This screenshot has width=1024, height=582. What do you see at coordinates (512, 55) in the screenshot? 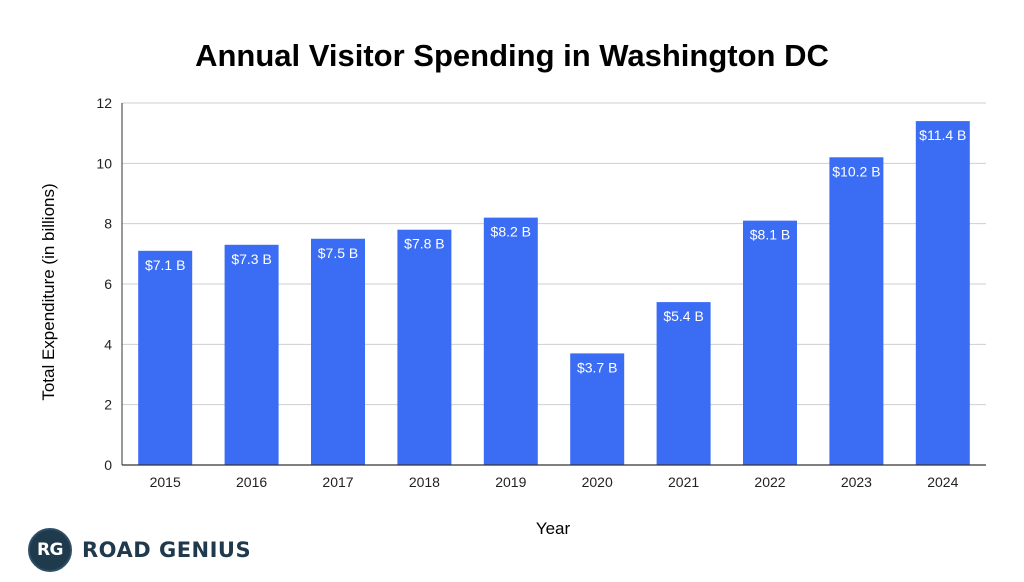
I see `chart-title: Annual Visitor Spending in Washington DC` at bounding box center [512, 55].